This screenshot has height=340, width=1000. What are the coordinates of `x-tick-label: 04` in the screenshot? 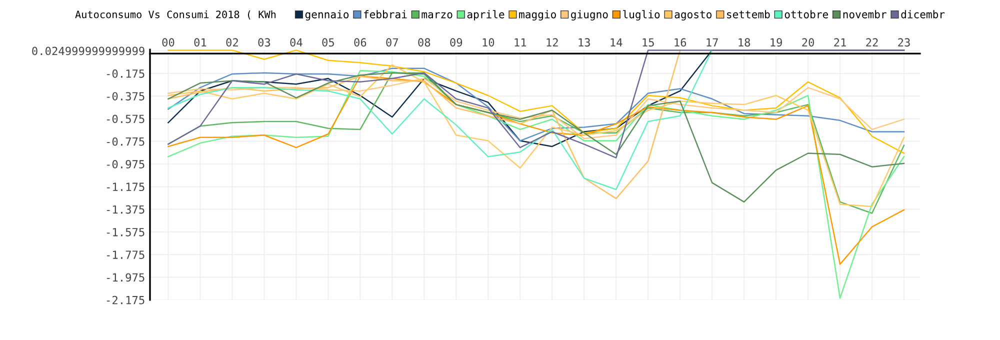 It's located at (296, 42).